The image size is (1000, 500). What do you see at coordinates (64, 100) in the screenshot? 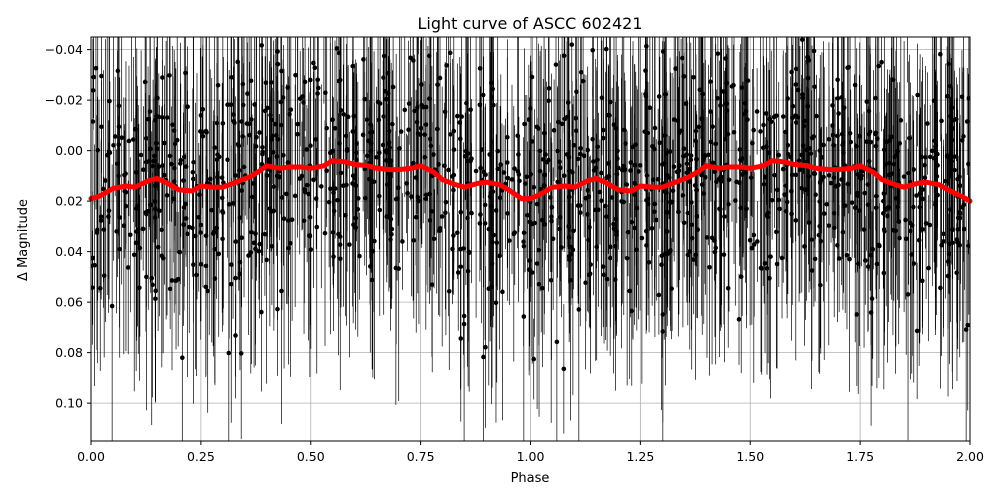
I see `y-tick-label: −0.02` at bounding box center [64, 100].